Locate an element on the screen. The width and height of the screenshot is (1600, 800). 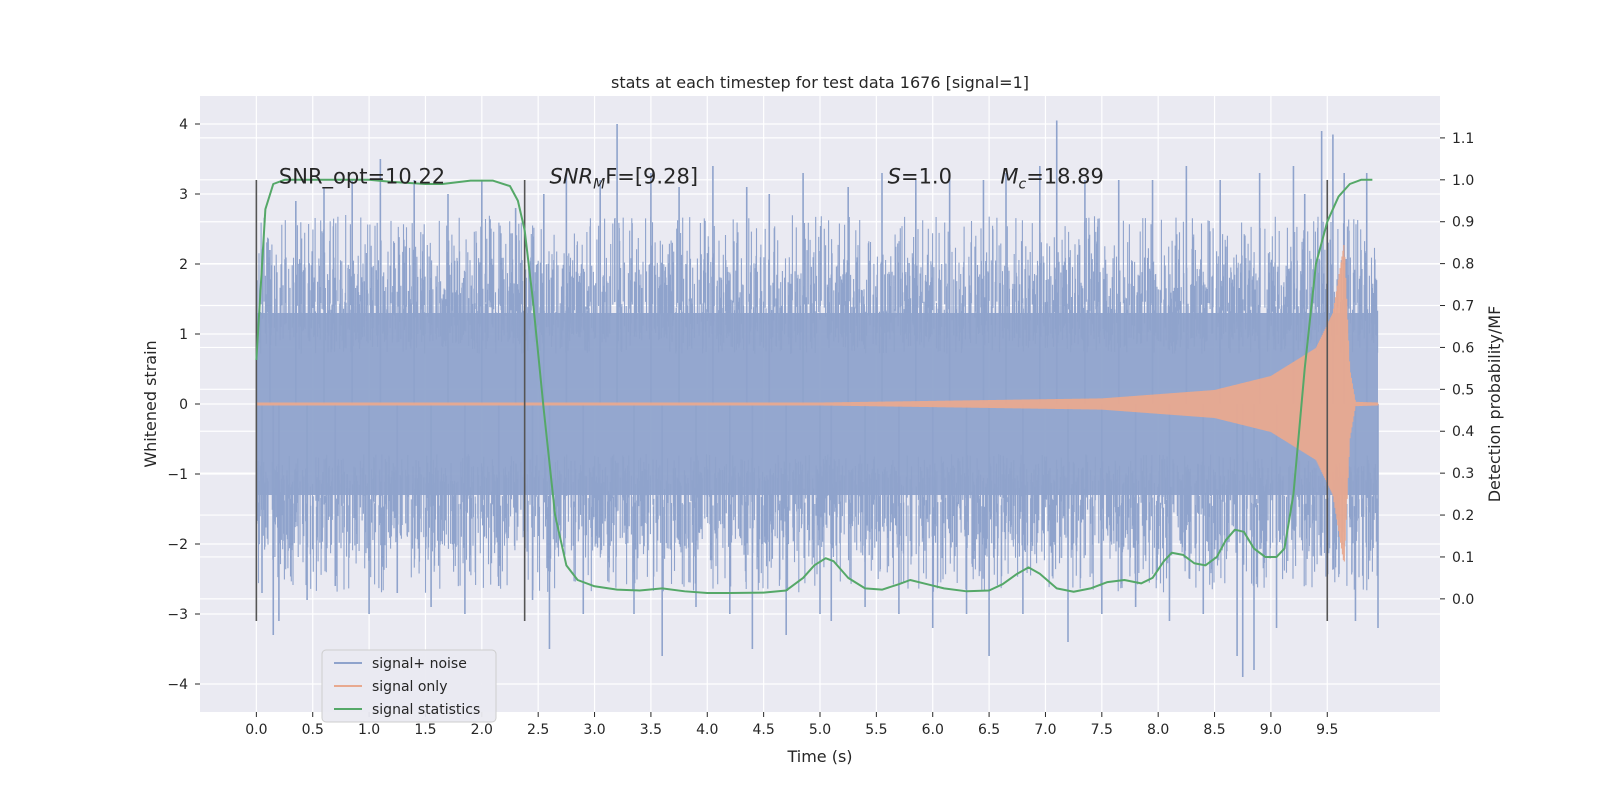
x-tick-label: 9.0 is located at coordinates (1271, 730).